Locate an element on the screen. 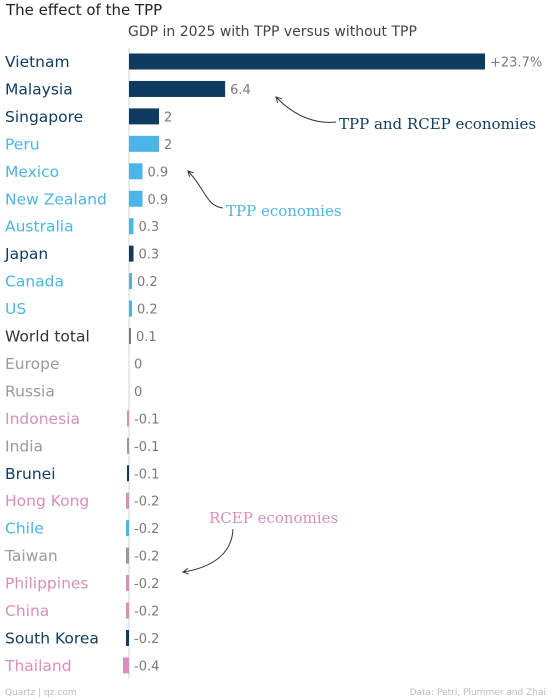 This screenshot has width=552, height=700. category-label: Mexico is located at coordinates (32, 172).